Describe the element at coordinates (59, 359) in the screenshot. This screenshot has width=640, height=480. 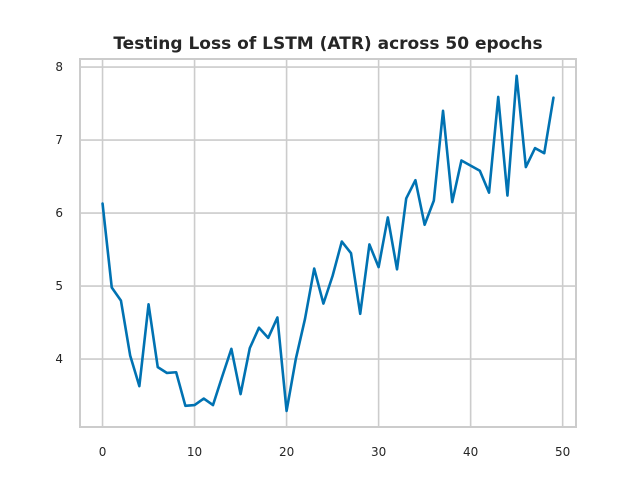
I see `y-tick-label: 4` at that location.